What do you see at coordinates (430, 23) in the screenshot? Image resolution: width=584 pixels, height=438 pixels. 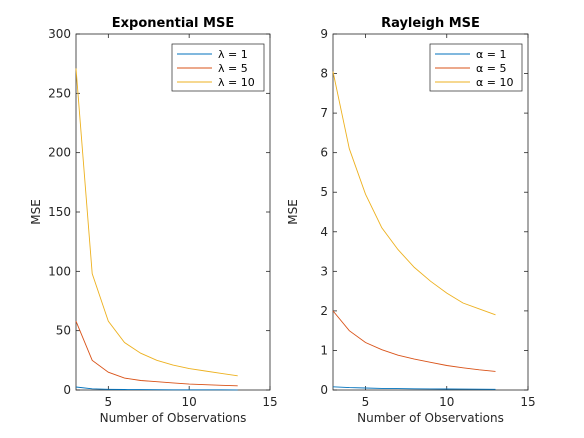 I see `chart-title: Rayleigh MSE` at bounding box center [430, 23].